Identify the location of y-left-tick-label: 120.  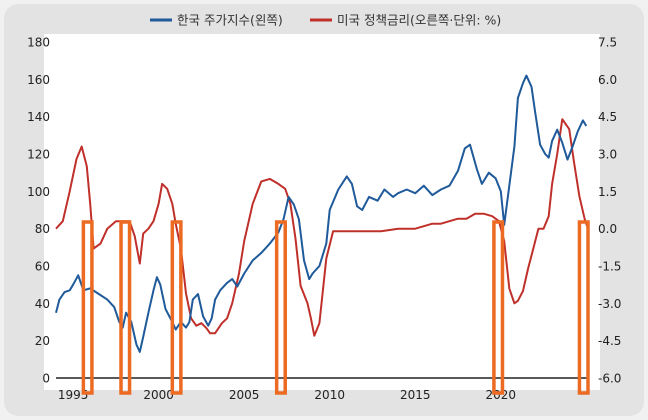
(38, 155).